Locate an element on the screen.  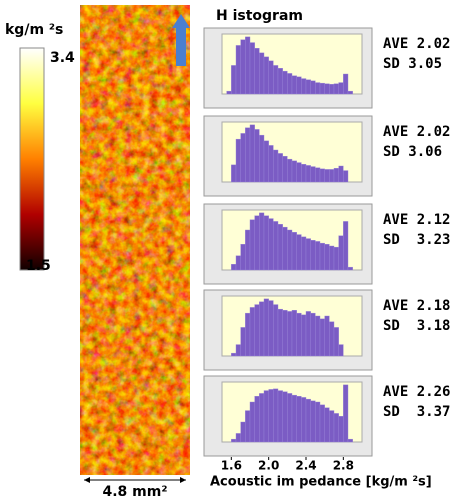
x-axis-label: Acoustic im pedance [kg/m ²s] is located at coordinates (321, 482).